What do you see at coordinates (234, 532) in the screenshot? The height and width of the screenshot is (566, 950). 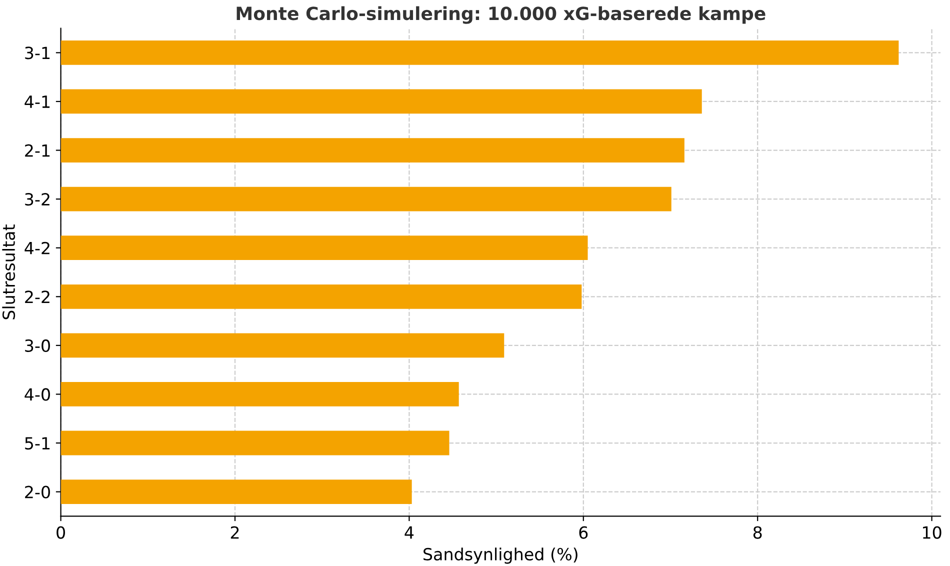 I see `x-tick-label: 2` at bounding box center [234, 532].